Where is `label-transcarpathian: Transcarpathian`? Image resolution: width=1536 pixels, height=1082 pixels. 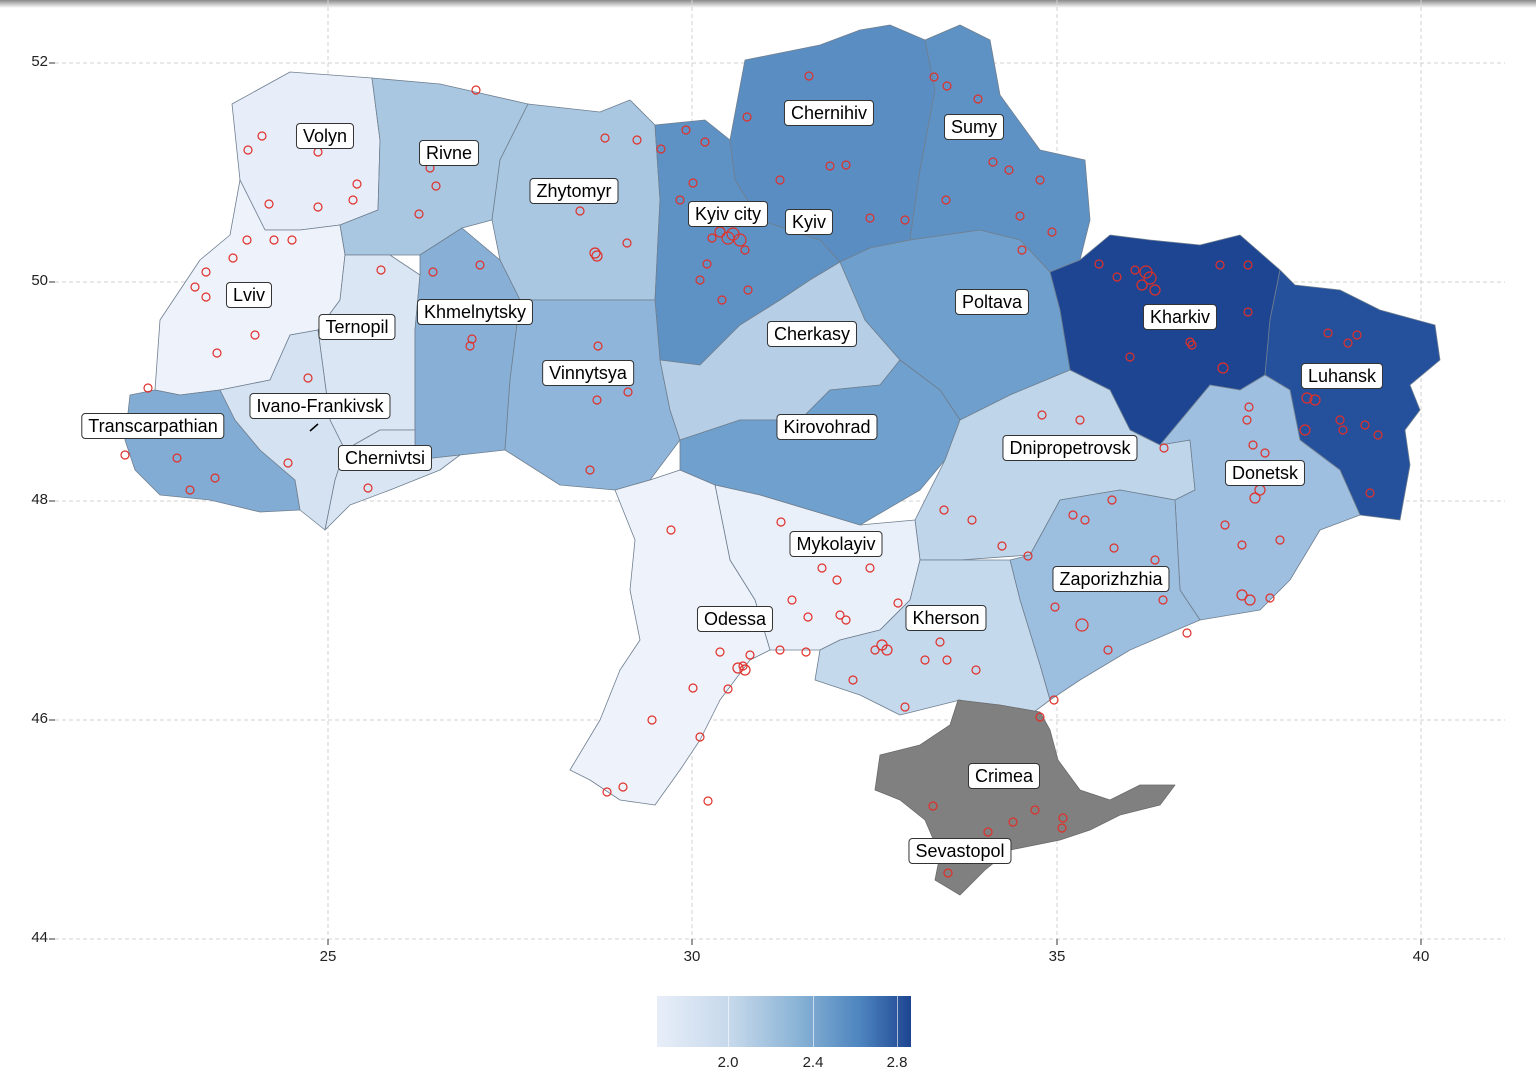 label-transcarpathian: Transcarpathian is located at coordinates (153, 426).